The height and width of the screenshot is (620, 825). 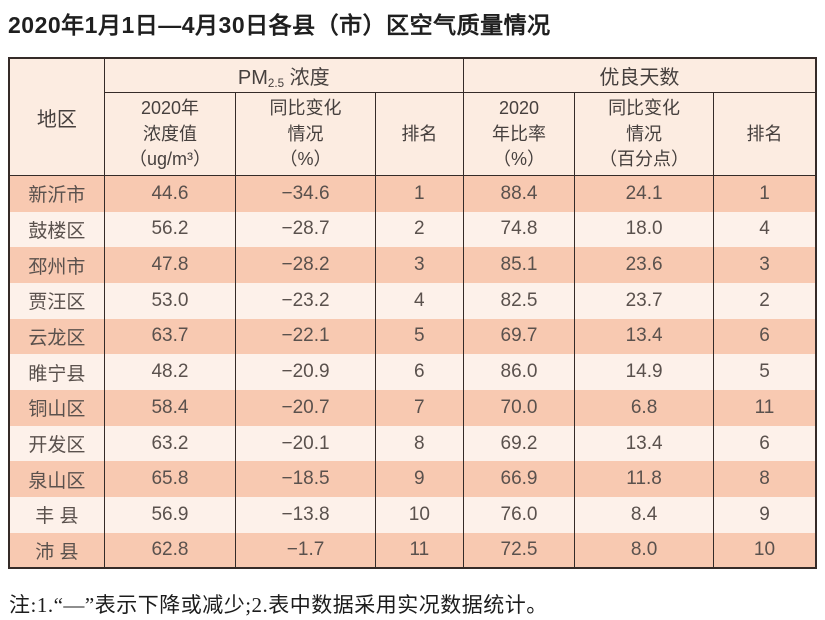 I want to click on table-row: 开发区 63.2 −20.1 8 69.2 13.4 6, so click(x=412, y=443).